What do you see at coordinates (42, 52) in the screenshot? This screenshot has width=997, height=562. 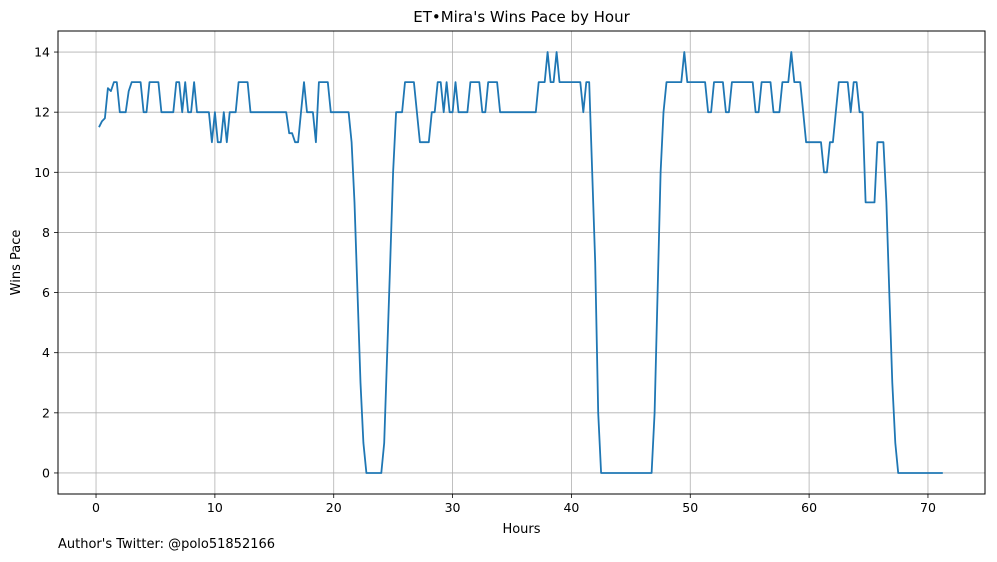 I see `y-tick-label: 14` at bounding box center [42, 52].